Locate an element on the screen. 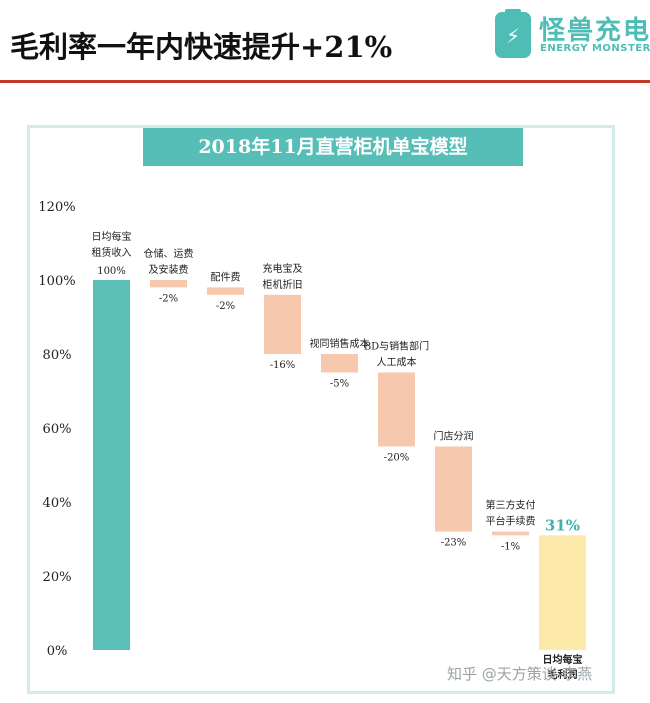  category-label: 视同销售成本 is located at coordinates (340, 343).